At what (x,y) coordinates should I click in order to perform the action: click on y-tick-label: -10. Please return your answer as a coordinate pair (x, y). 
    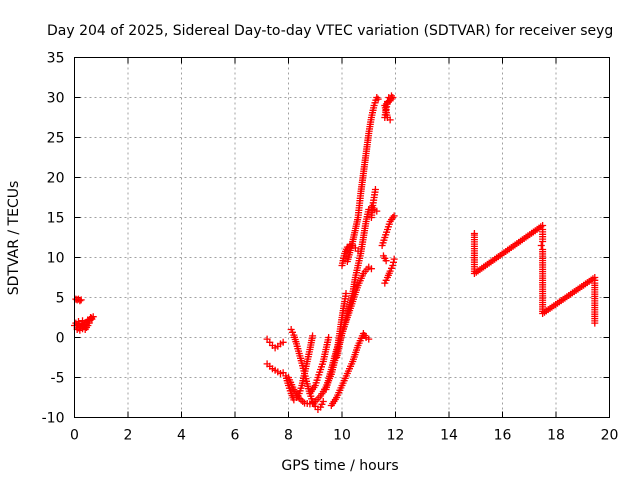
    Looking at the image, I should click on (53, 419).